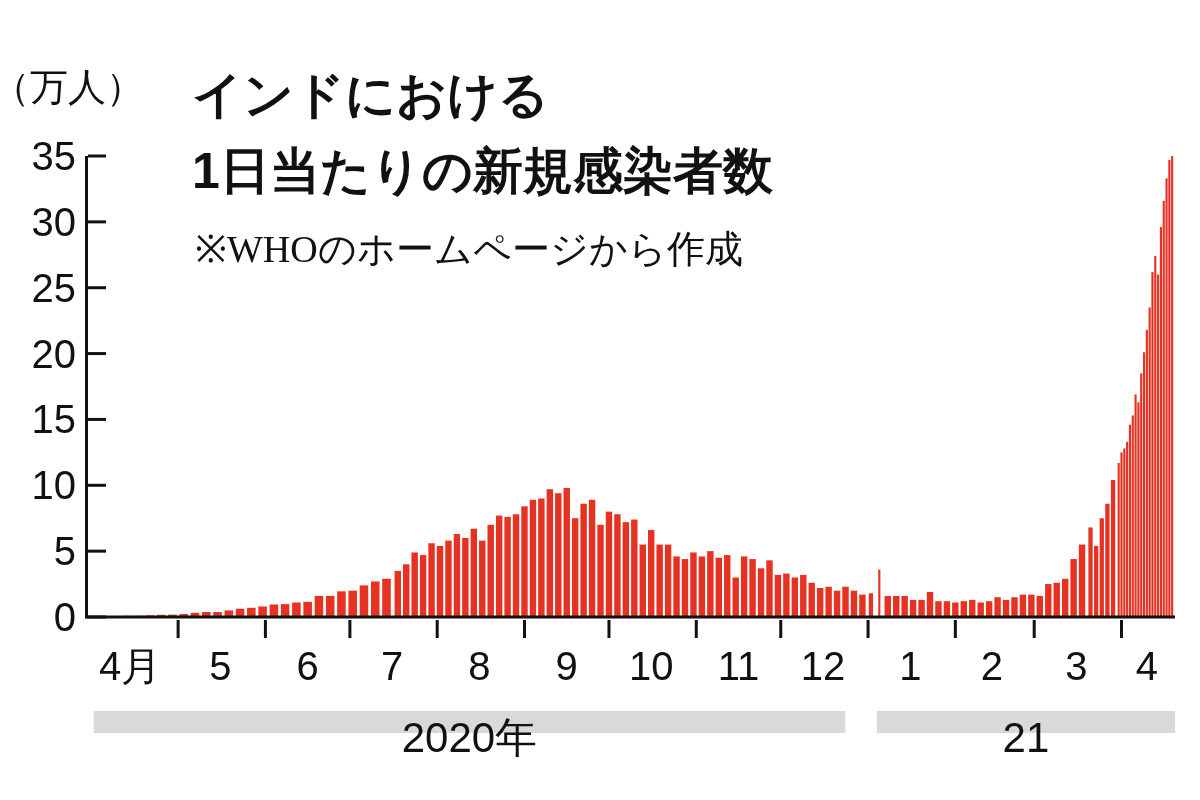 This screenshot has width=1200, height=800. What do you see at coordinates (479, 666) in the screenshot?
I see `x-tick-label: 8` at bounding box center [479, 666].